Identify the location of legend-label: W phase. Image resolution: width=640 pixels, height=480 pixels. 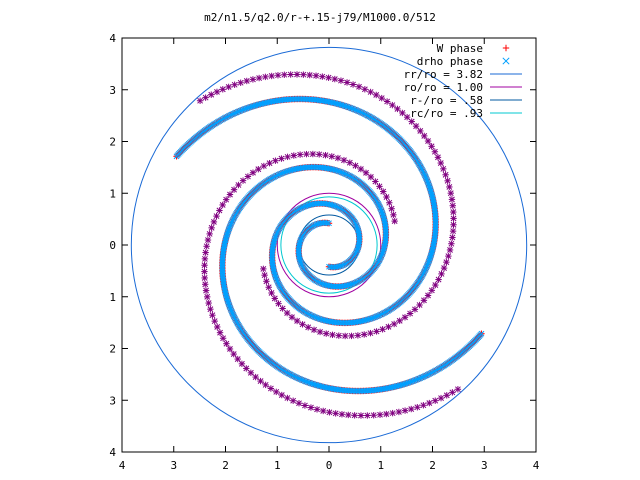
(460, 48).